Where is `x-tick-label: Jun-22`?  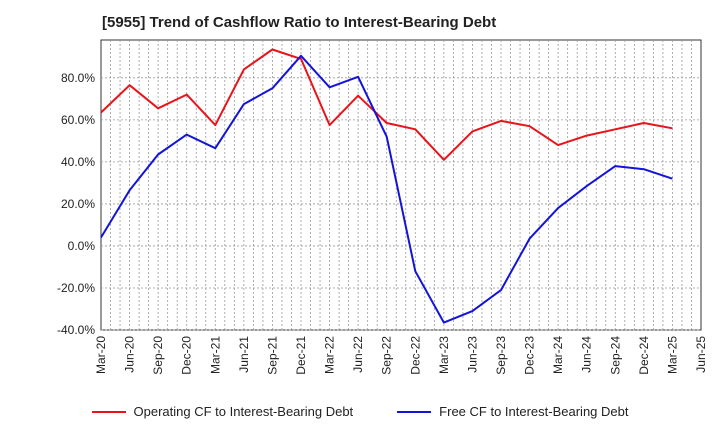 x-tick-label: Jun-22 is located at coordinates (358, 354).